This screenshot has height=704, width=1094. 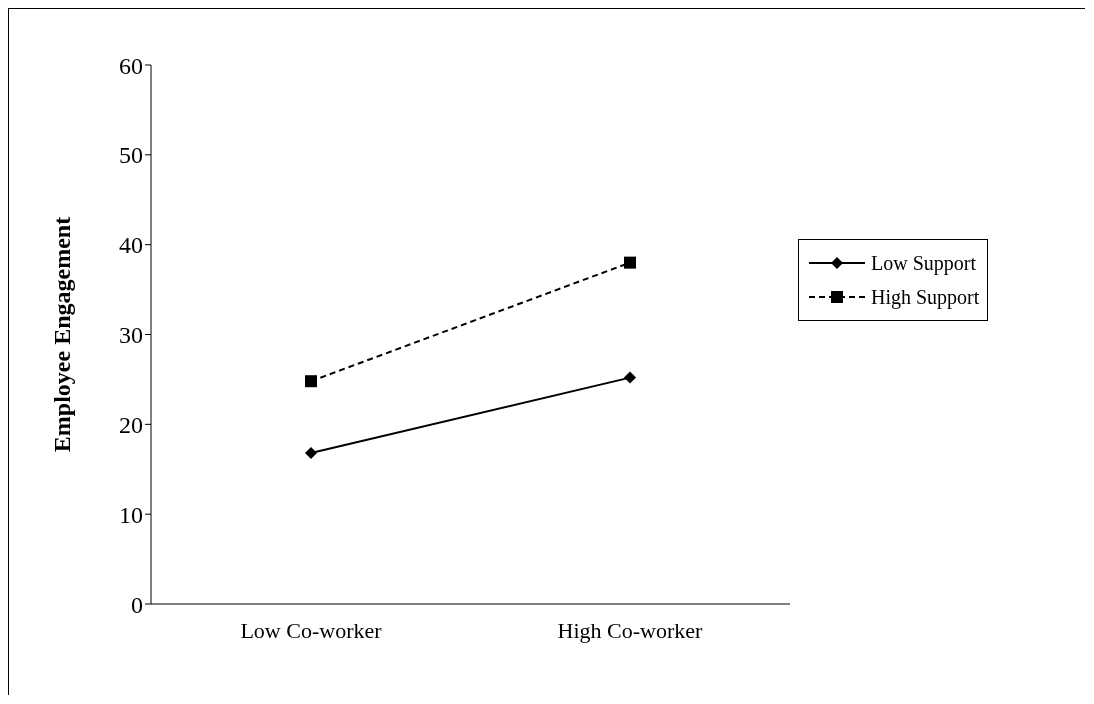 I want to click on x-tick-label: Low Co-worker, so click(x=311, y=630).